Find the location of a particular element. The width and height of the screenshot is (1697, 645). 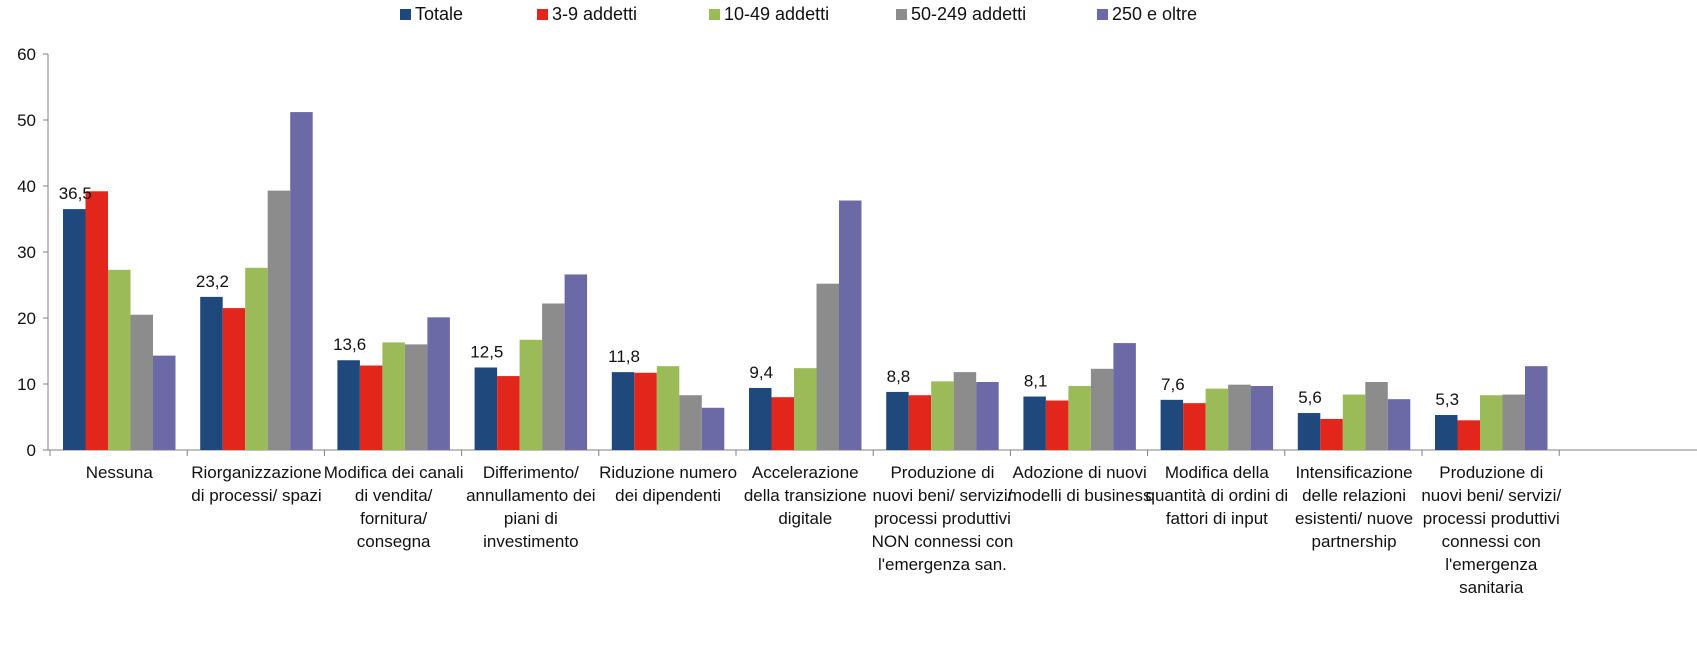

legend-item: 3-9 addetti is located at coordinates (587, 14).